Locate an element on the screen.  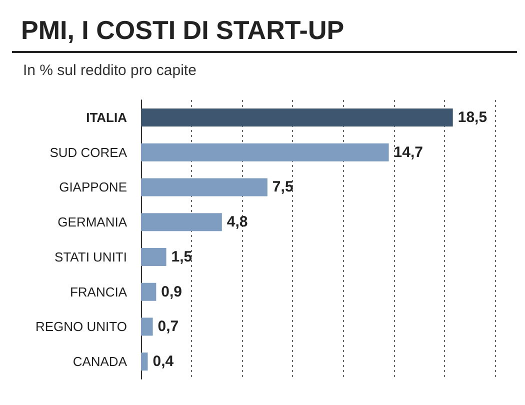
y-tick-label: REGNO UNITO is located at coordinates (81, 326).